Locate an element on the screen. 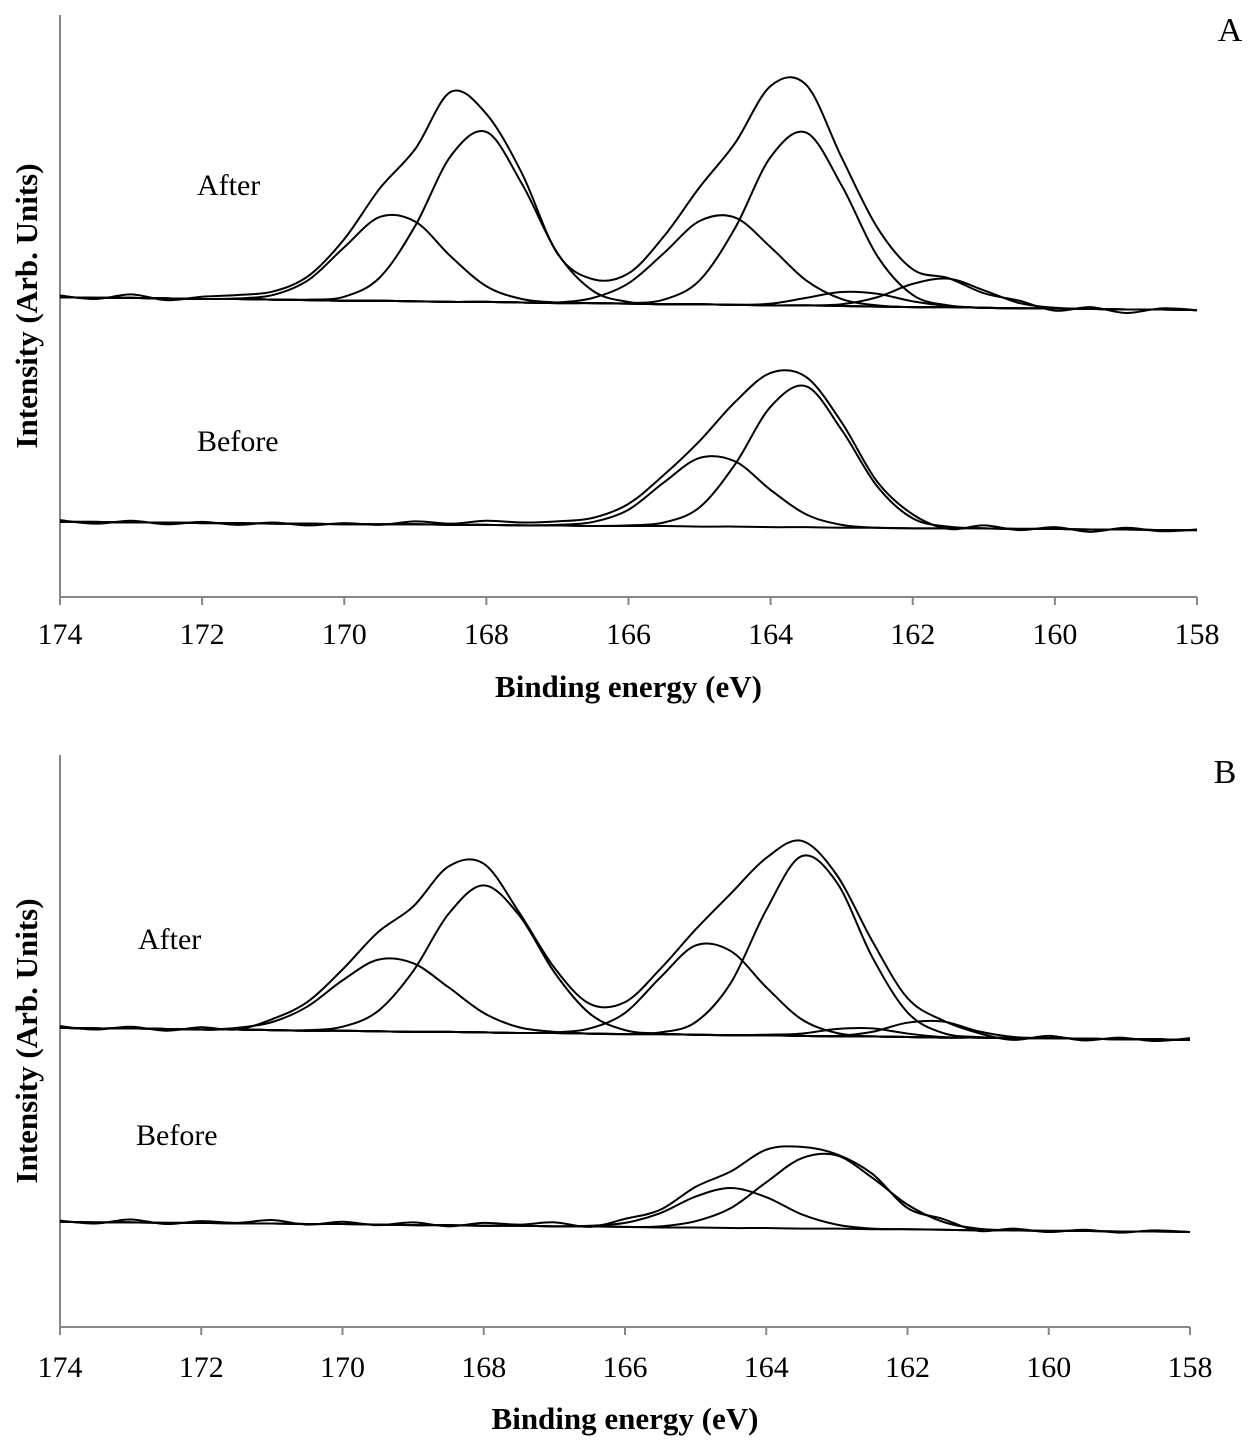 This screenshot has height=1444, width=1252. panel-label: A is located at coordinates (1230, 30).